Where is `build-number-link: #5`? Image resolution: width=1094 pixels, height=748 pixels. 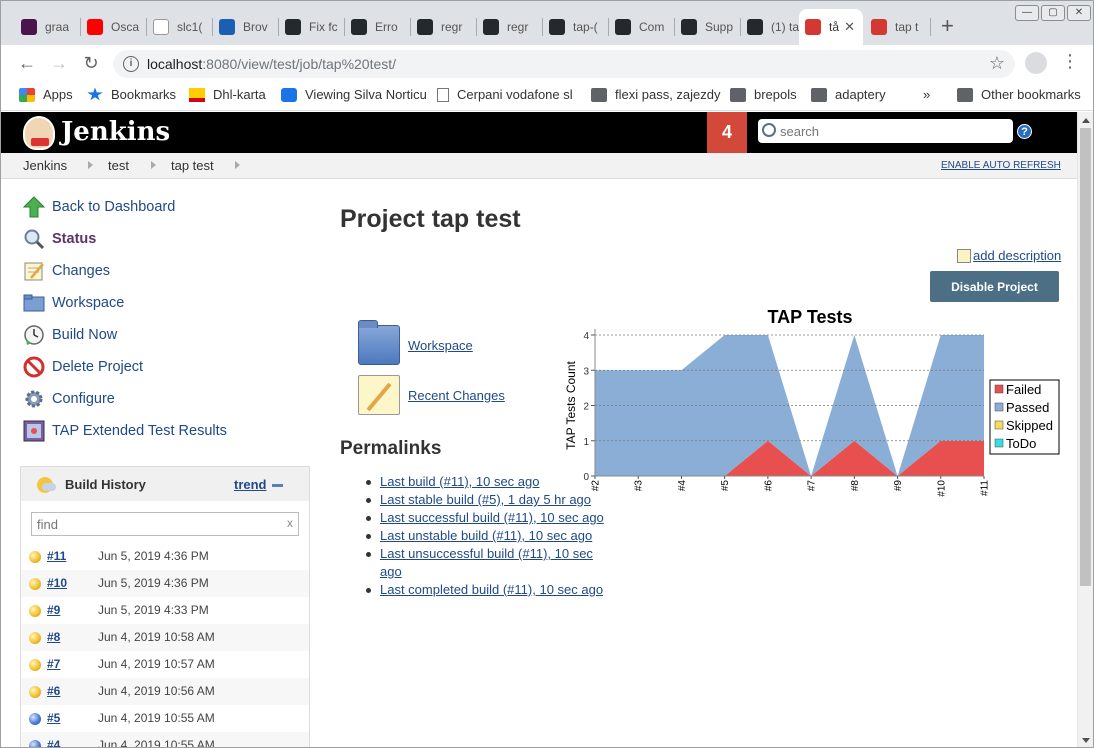
build-number-link: #5 is located at coordinates (54, 718).